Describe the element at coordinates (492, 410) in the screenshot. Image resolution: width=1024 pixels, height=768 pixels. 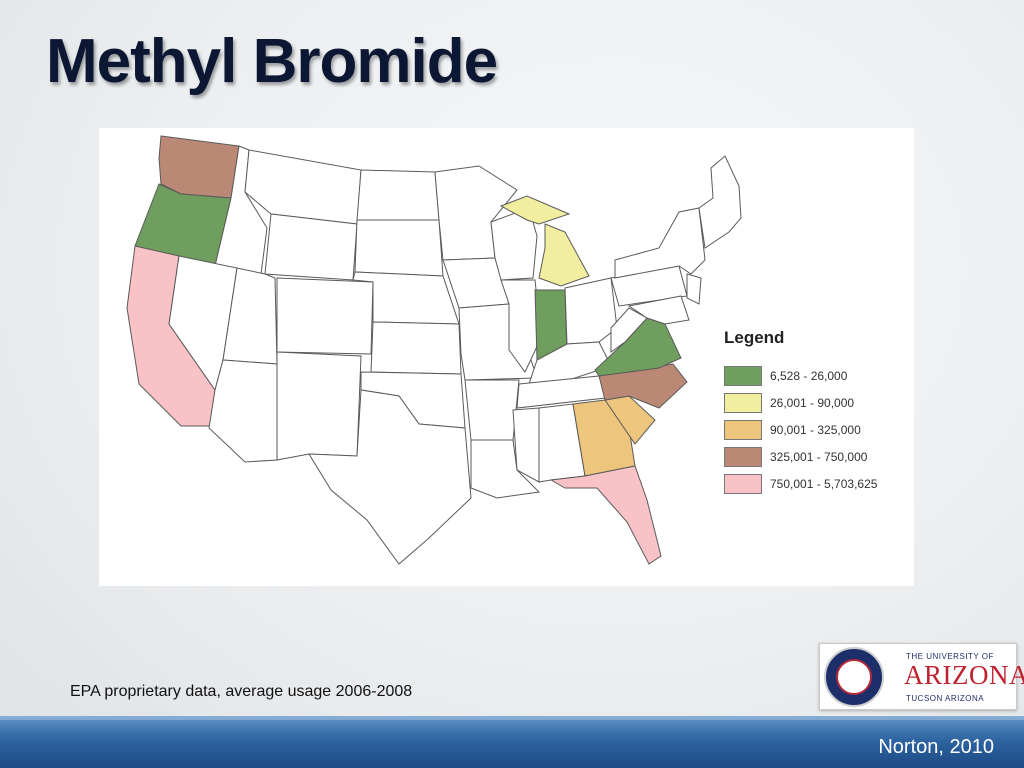
I see `state-AR` at that location.